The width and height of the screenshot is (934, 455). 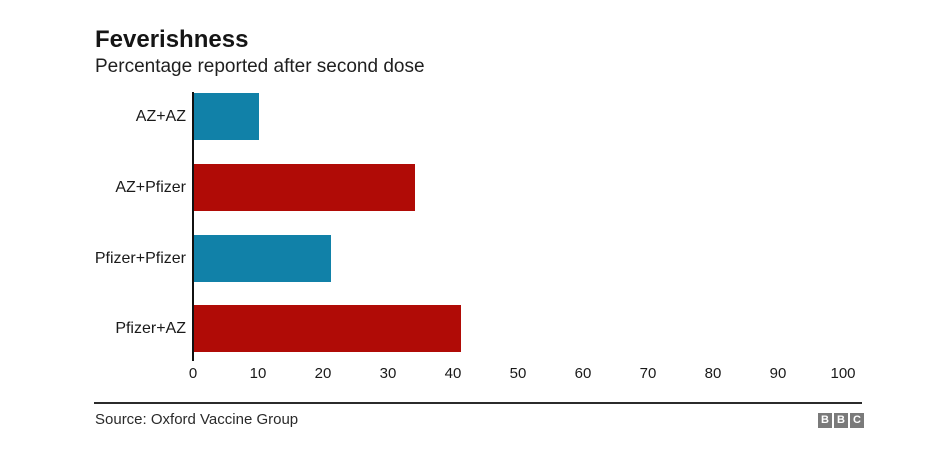 I want to click on x-tick-label: 20, so click(x=323, y=373).